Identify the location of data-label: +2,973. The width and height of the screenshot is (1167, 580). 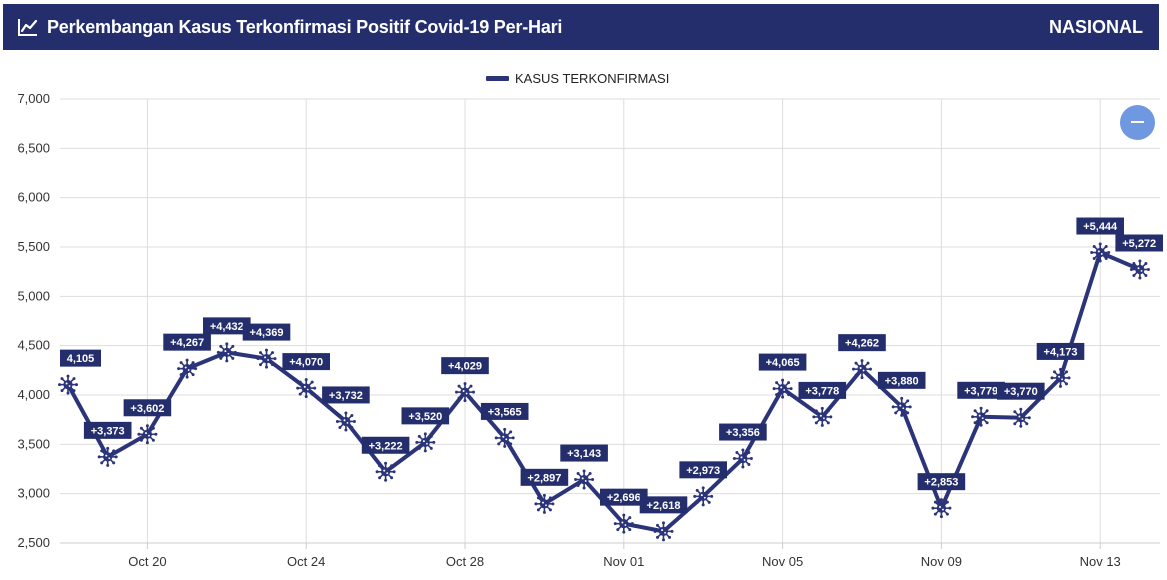
(703, 470).